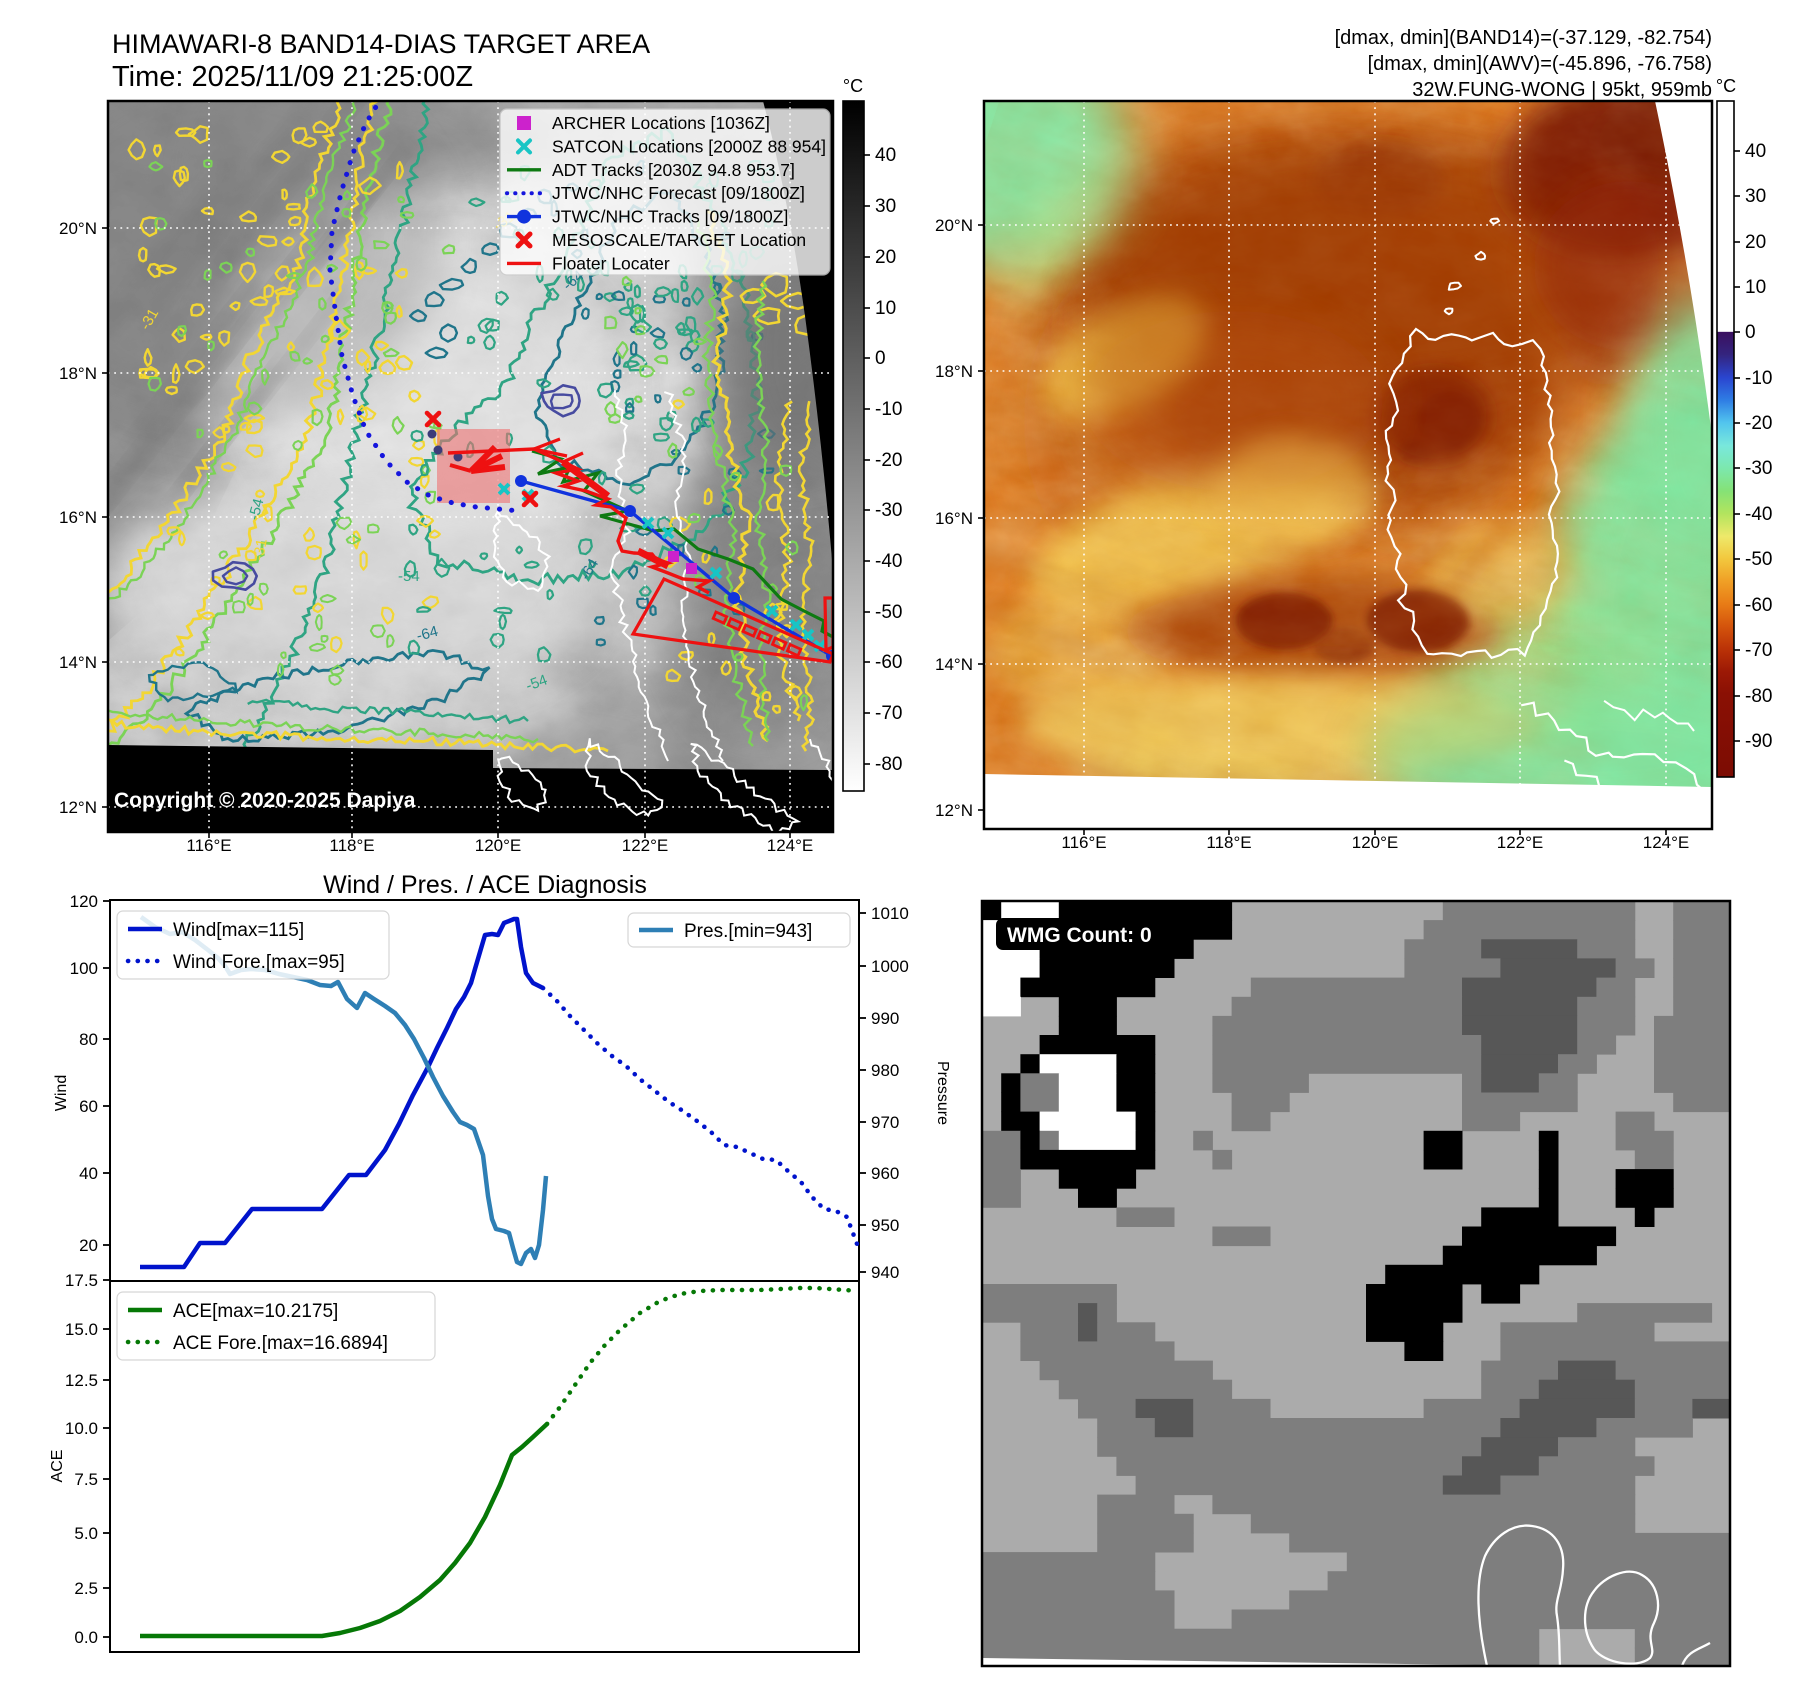  What do you see at coordinates (885, 1122) in the screenshot?
I see `svg-text: 970` at bounding box center [885, 1122].